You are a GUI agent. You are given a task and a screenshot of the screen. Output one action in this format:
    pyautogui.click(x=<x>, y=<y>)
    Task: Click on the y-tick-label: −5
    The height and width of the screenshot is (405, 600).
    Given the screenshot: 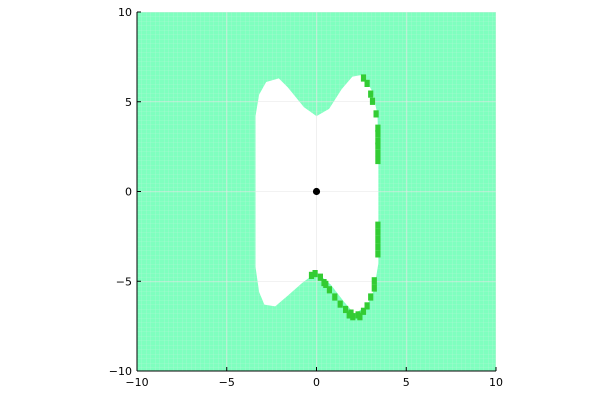 What is the action you would take?
    pyautogui.click(x=124, y=281)
    